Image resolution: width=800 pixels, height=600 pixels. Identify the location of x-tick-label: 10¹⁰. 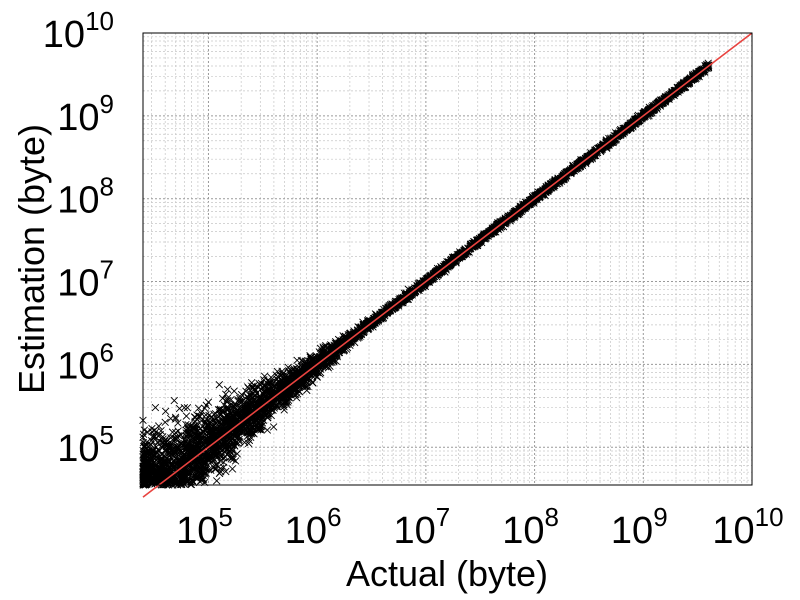
(747, 527).